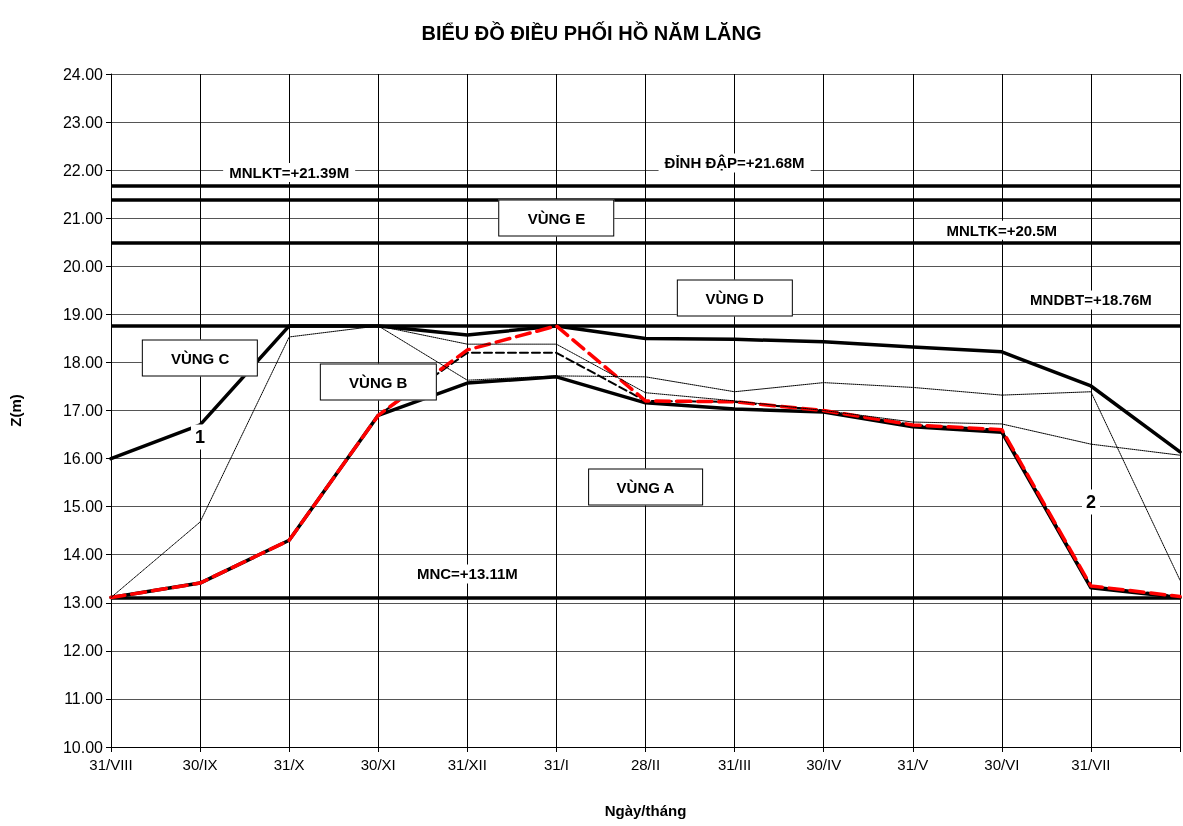  I want to click on y-tick-label: 13.00, so click(83, 603).